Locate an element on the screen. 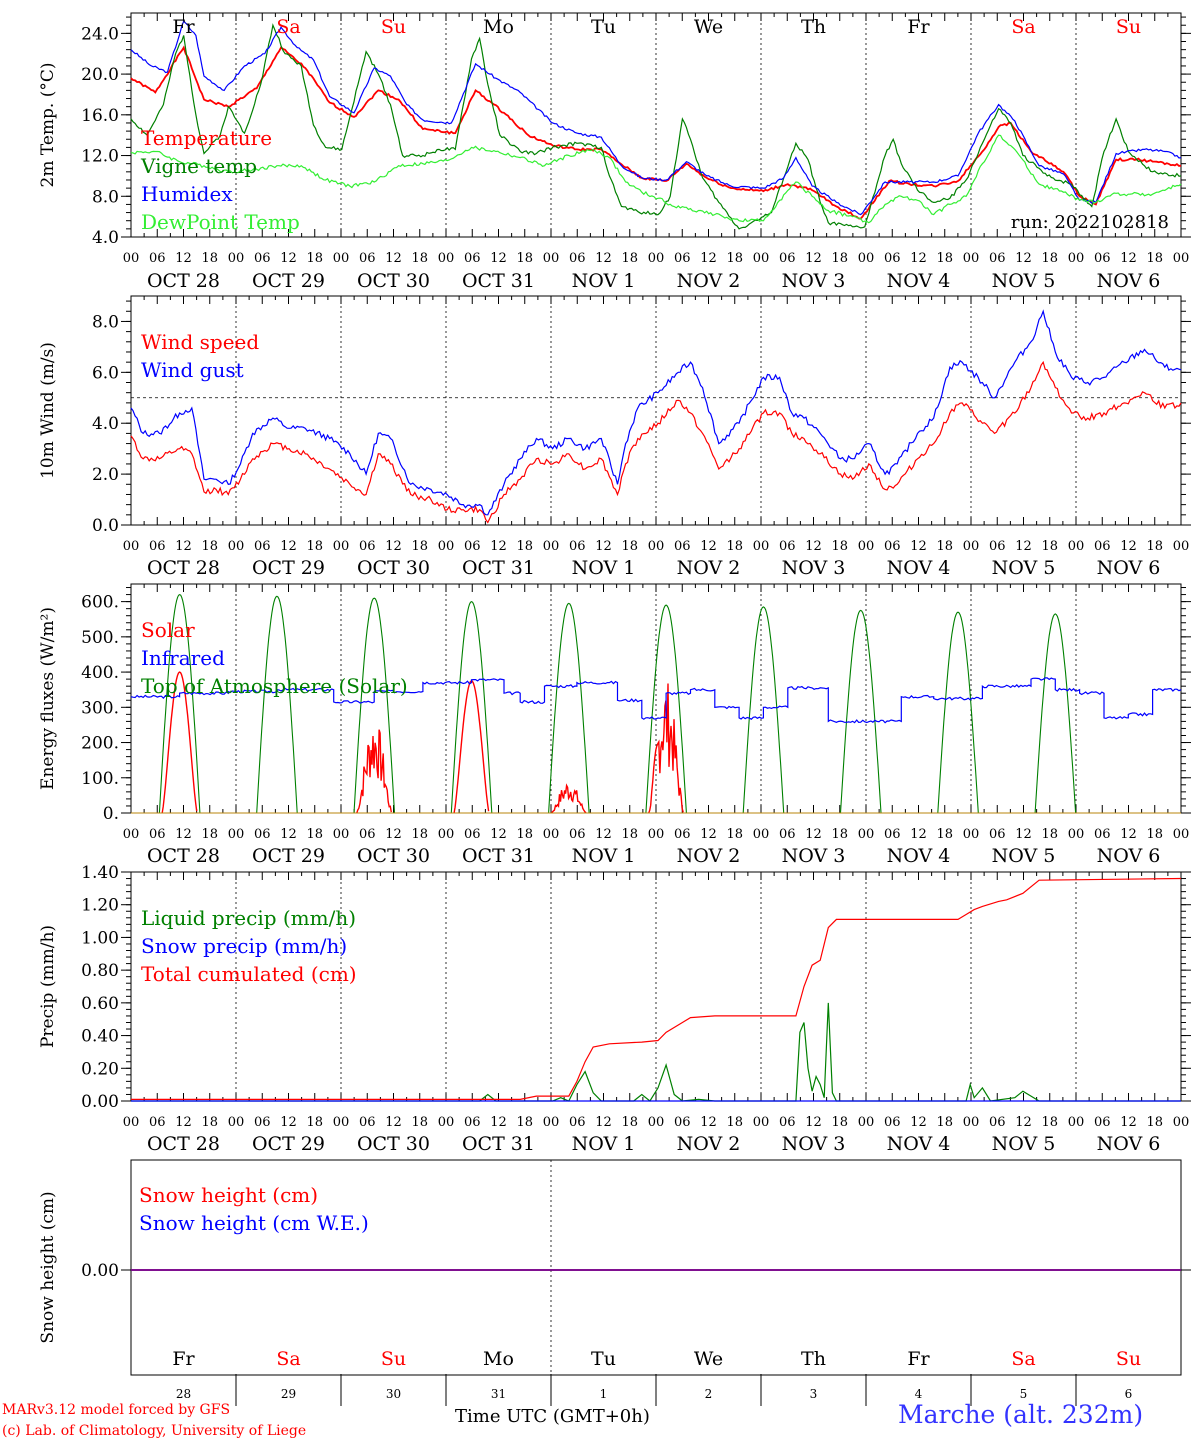  legend-entry: Snow height (cm) is located at coordinates (228, 1195).